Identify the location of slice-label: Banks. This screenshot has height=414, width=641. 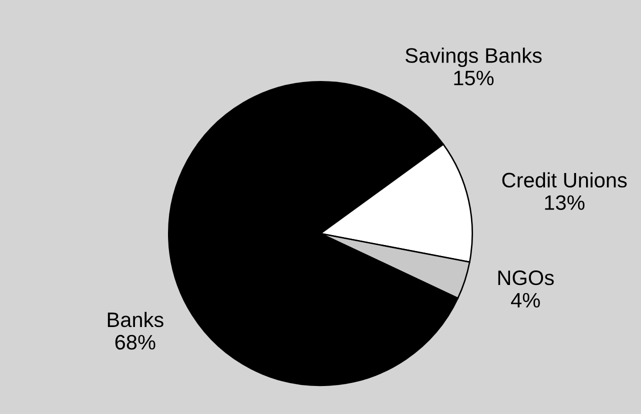
(136, 320).